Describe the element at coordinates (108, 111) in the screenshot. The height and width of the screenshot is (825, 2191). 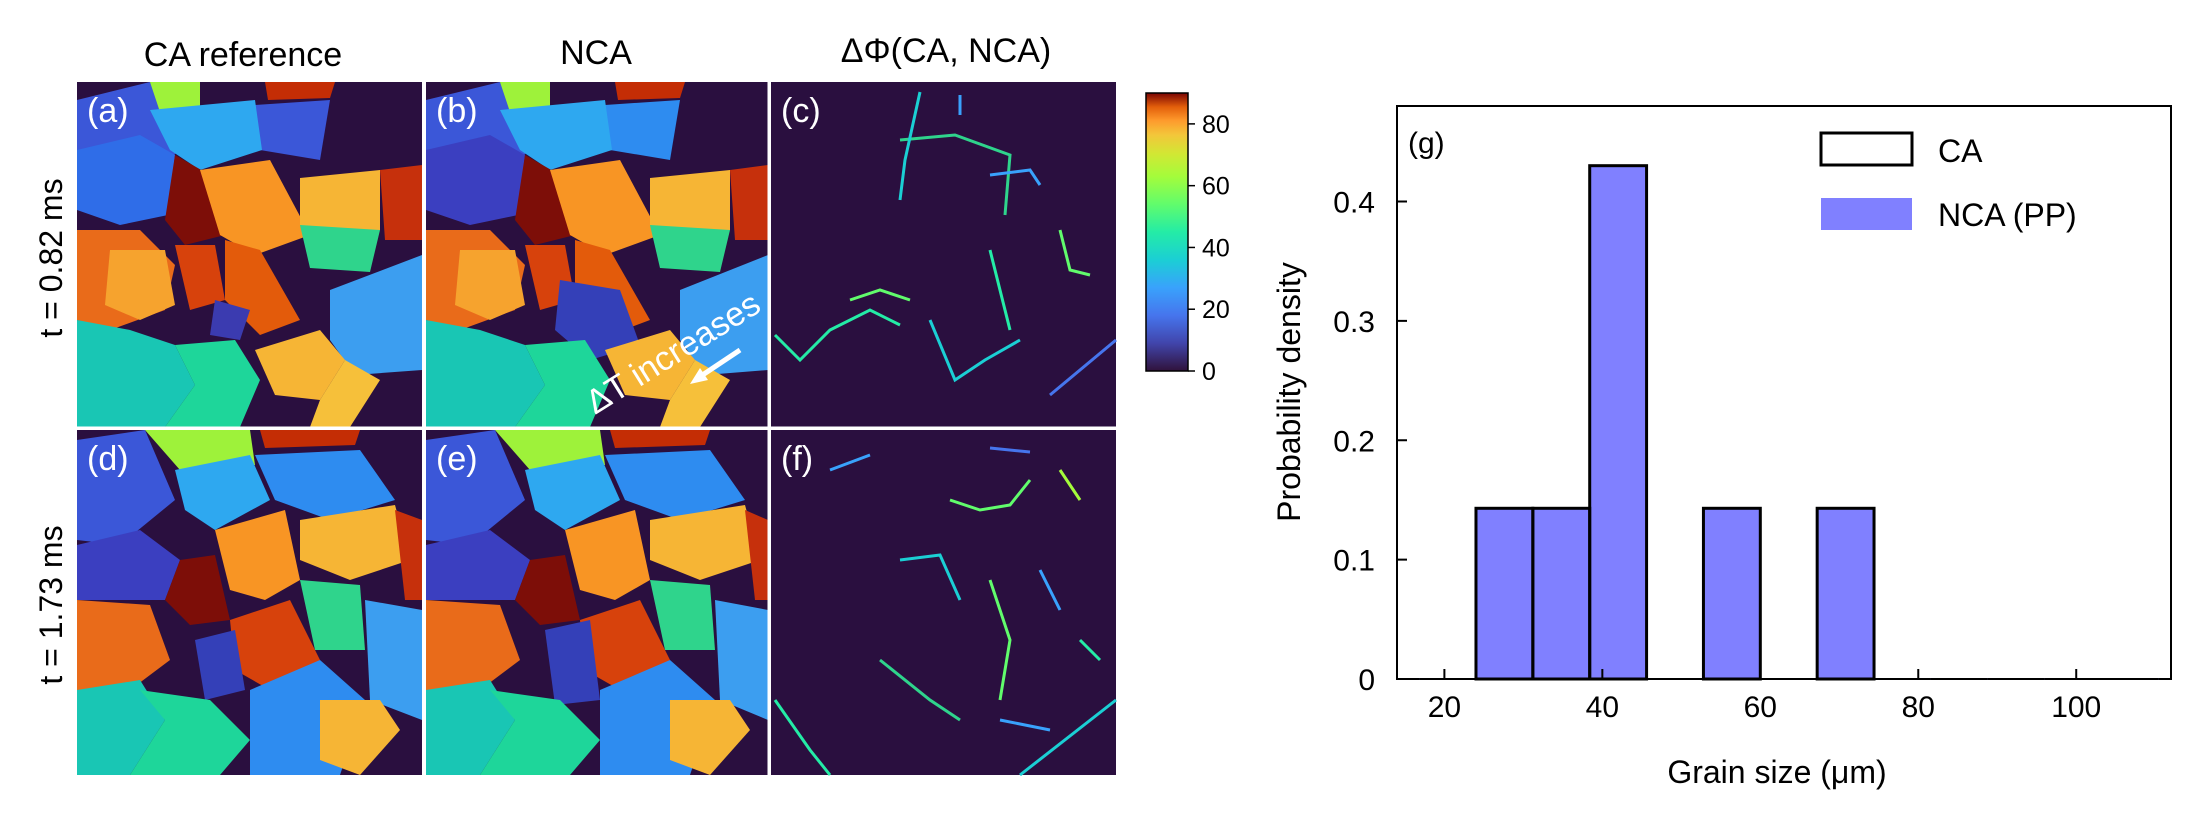
I see `panel-label-a: (a)` at that location.